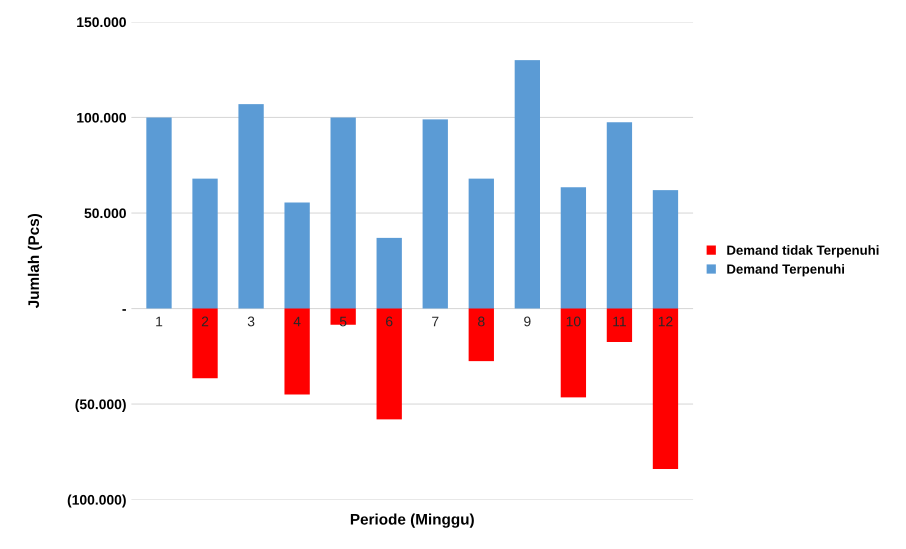  What do you see at coordinates (573, 321) in the screenshot?
I see `x-tick-label: 10` at bounding box center [573, 321].